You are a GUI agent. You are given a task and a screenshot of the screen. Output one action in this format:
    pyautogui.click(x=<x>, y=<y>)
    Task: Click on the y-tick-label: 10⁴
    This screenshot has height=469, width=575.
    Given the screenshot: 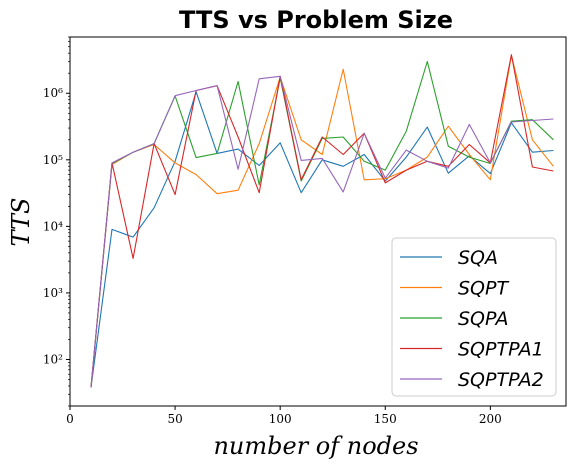 What is the action you would take?
    pyautogui.click(x=53, y=226)
    